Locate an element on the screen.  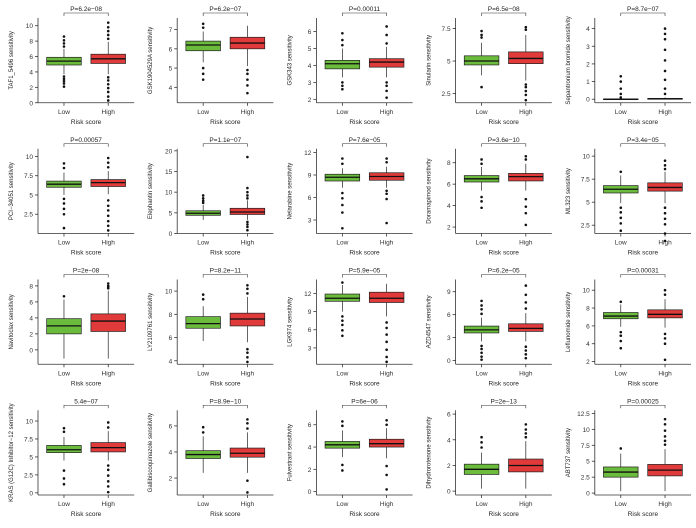
p-value-label: P=7.6e−05 is located at coordinates (365, 140).